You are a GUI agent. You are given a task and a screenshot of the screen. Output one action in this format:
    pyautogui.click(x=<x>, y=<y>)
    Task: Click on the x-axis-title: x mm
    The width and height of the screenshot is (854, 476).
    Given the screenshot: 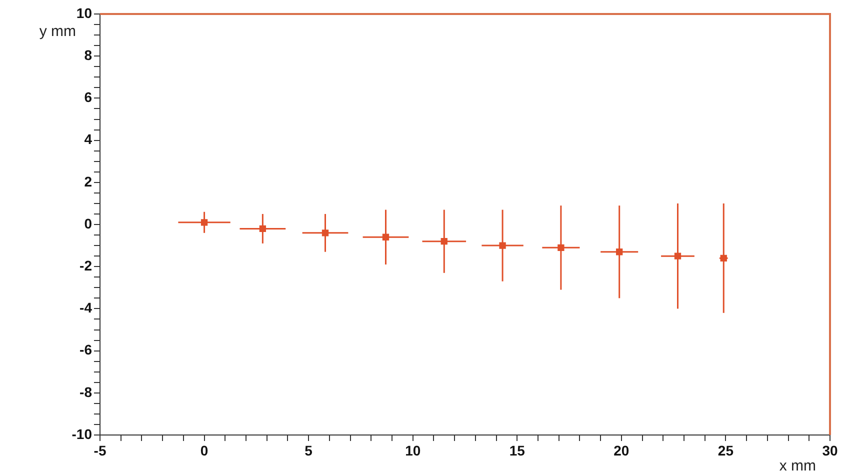 What is the action you would take?
    pyautogui.click(x=797, y=466)
    